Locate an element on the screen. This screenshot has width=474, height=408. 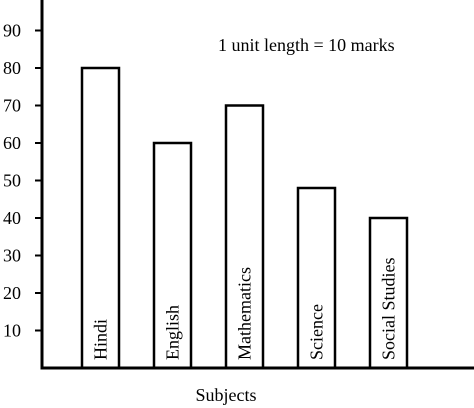
y-tick-label-30: 30 is located at coordinates (12, 256).